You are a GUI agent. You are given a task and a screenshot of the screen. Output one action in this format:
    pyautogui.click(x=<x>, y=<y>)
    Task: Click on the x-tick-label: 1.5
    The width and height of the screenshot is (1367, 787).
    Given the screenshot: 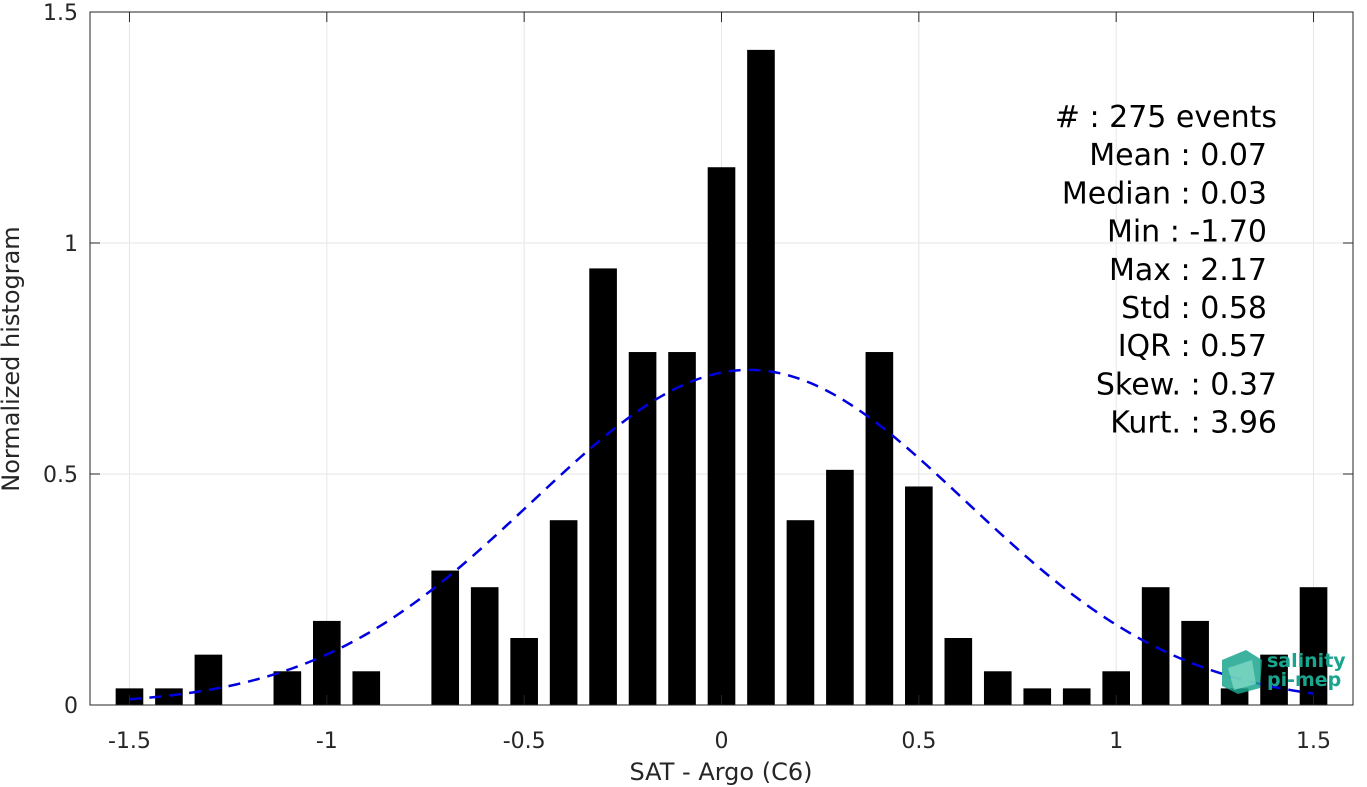 What is the action you would take?
    pyautogui.click(x=1313, y=741)
    